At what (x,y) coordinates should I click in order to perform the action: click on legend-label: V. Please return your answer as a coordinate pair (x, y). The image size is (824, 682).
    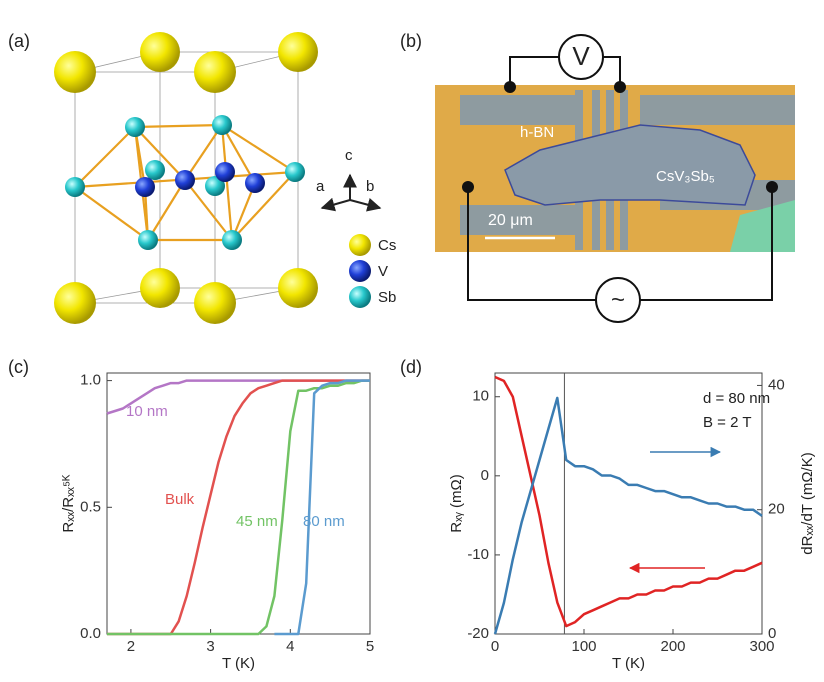
    Looking at the image, I should click on (383, 271).